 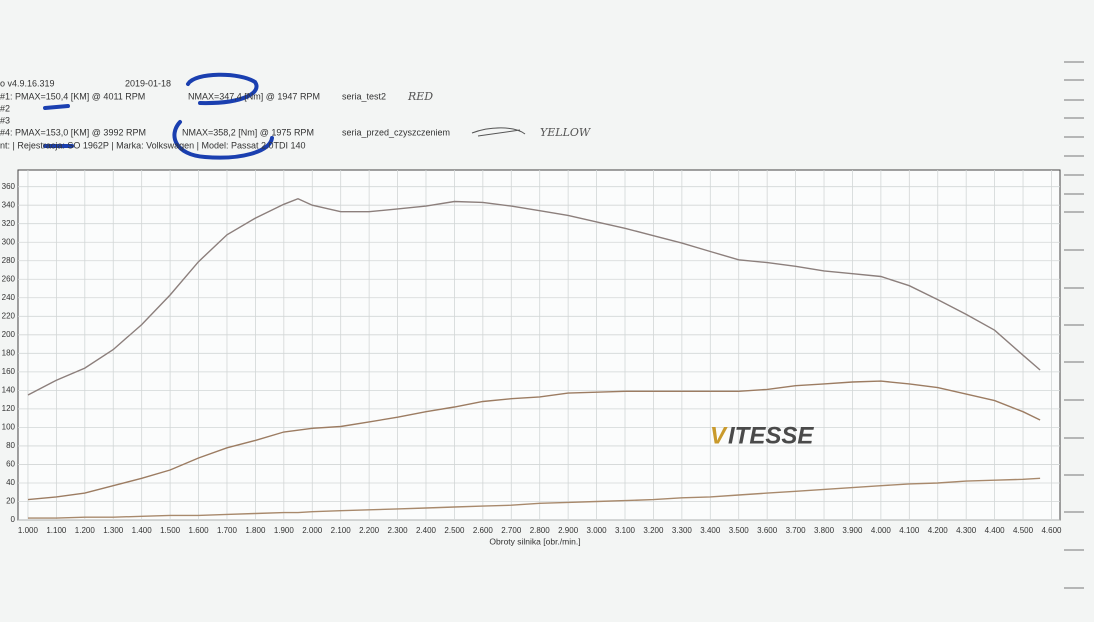 I want to click on x-tick-label: 4.500, so click(x=1023, y=530).